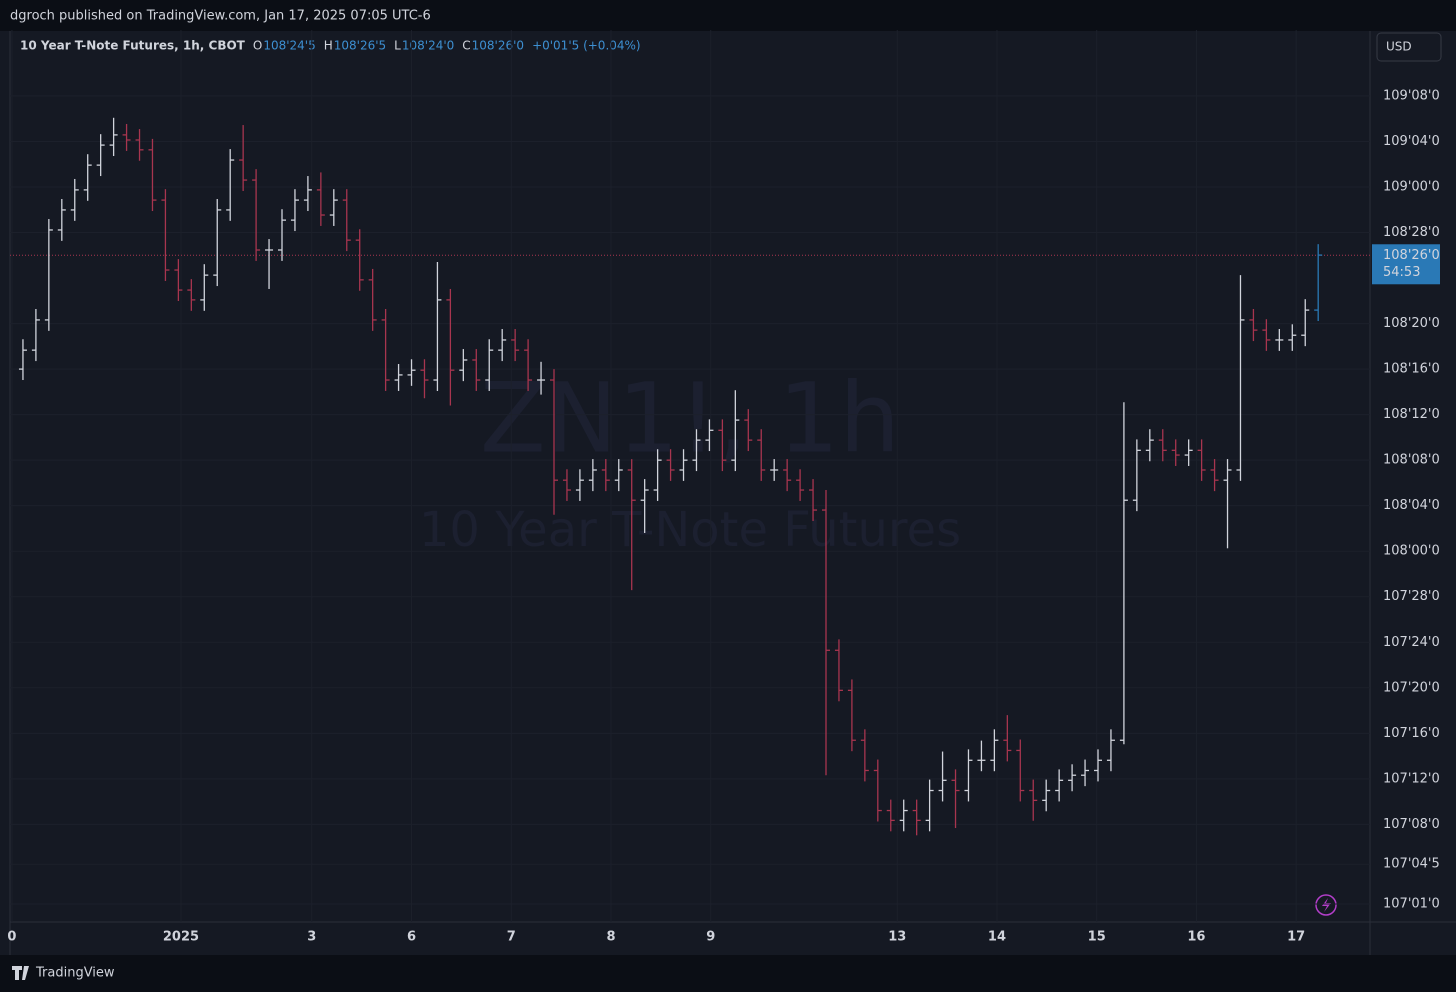 Image resolution: width=1456 pixels, height=992 pixels. What do you see at coordinates (133, 46) in the screenshot?
I see `chart-title: 10 Year T-Note Futures, 1h, CBOT` at bounding box center [133, 46].